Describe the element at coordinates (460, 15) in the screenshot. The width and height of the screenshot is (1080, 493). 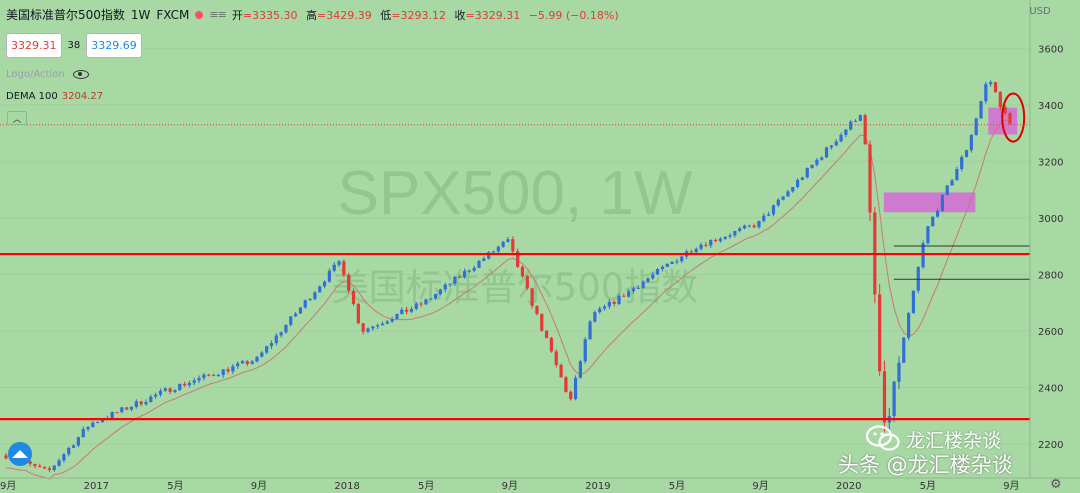
I see `close-label: 收` at that location.